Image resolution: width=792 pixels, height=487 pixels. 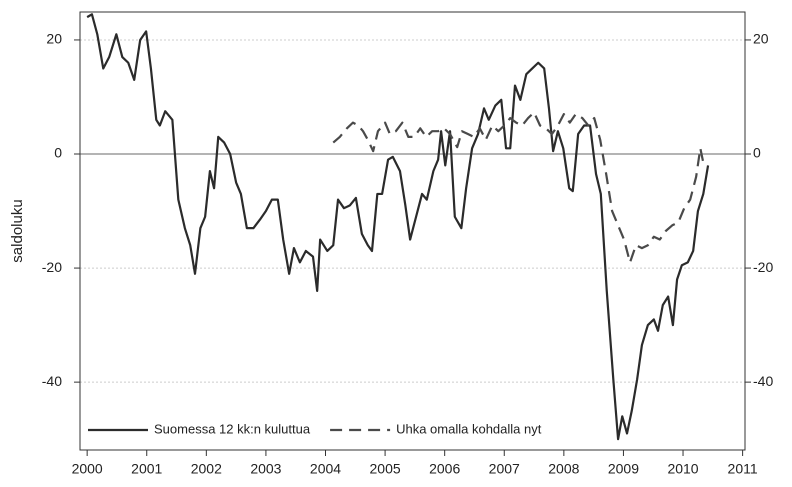 What do you see at coordinates (682, 469) in the screenshot?
I see `x-tick-label: 2010` at bounding box center [682, 469].